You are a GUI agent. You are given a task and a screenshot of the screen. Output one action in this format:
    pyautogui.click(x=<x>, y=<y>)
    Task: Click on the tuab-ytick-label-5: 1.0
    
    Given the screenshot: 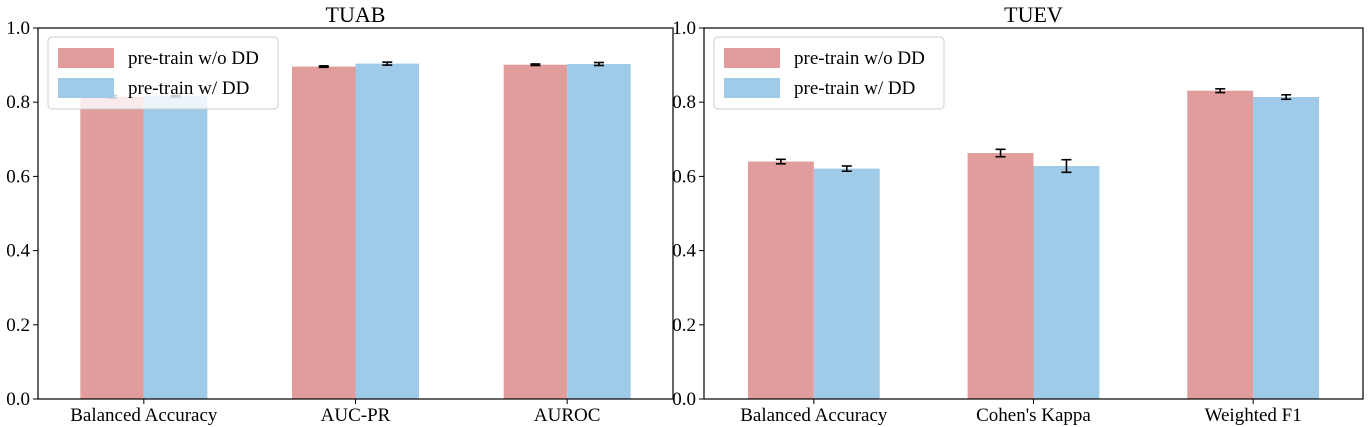 What is the action you would take?
    pyautogui.click(x=18, y=28)
    